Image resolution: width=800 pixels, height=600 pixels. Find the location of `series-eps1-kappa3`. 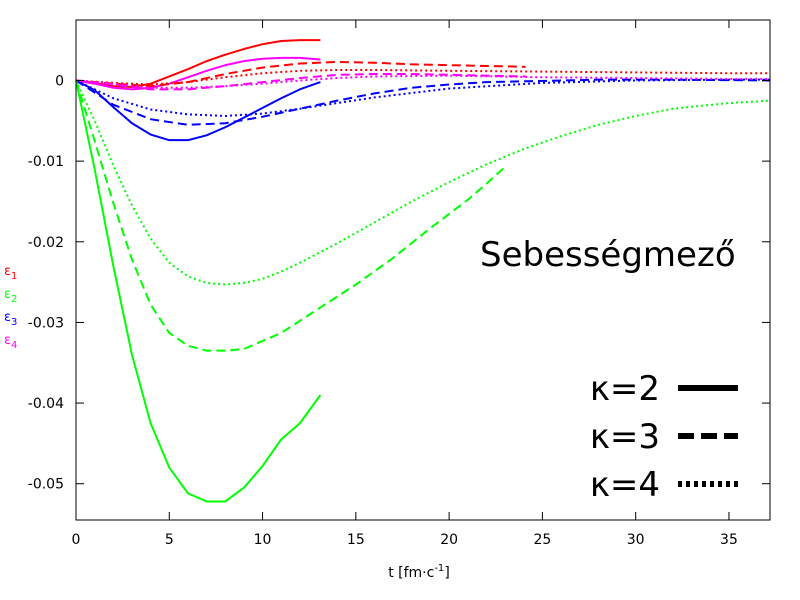

series-eps1-kappa3 is located at coordinates (300, 74).